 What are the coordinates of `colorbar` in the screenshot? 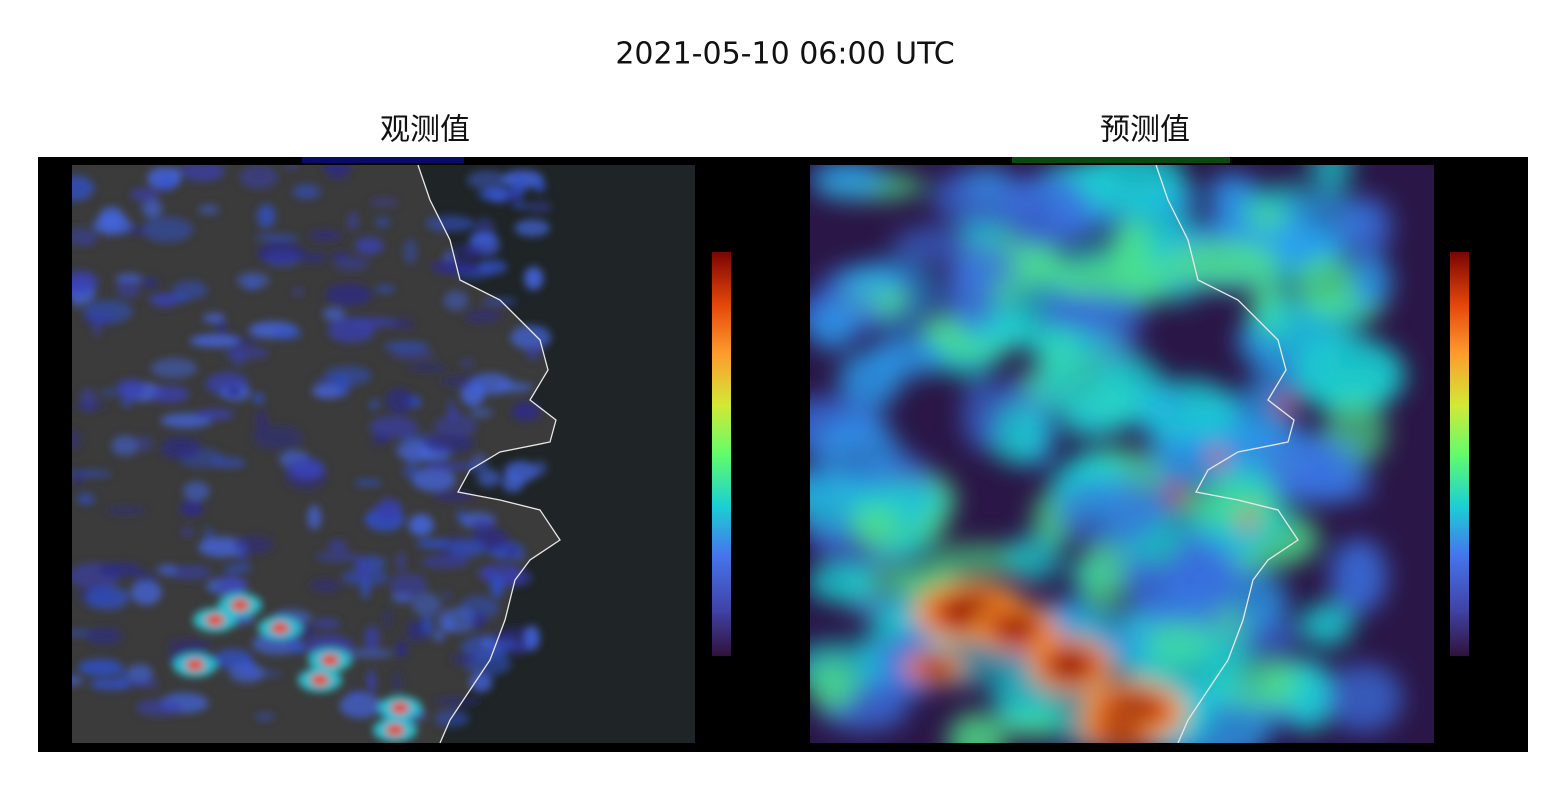 It's located at (1459, 454).